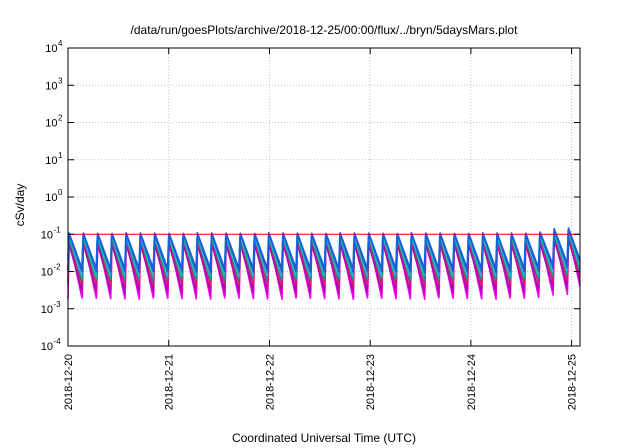 This screenshot has width=640, height=448. Describe the element at coordinates (69, 382) in the screenshot. I see `x-tick-label: 2018-12-20` at that location.